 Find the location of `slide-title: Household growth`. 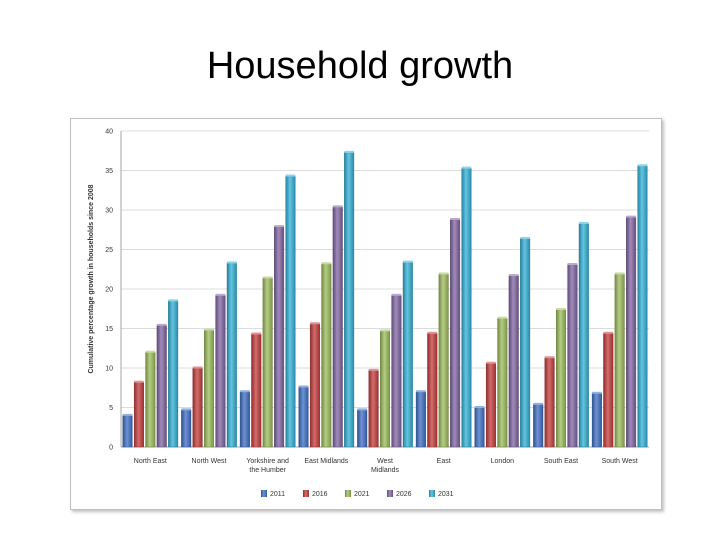

slide-title: Household growth is located at coordinates (360, 66).